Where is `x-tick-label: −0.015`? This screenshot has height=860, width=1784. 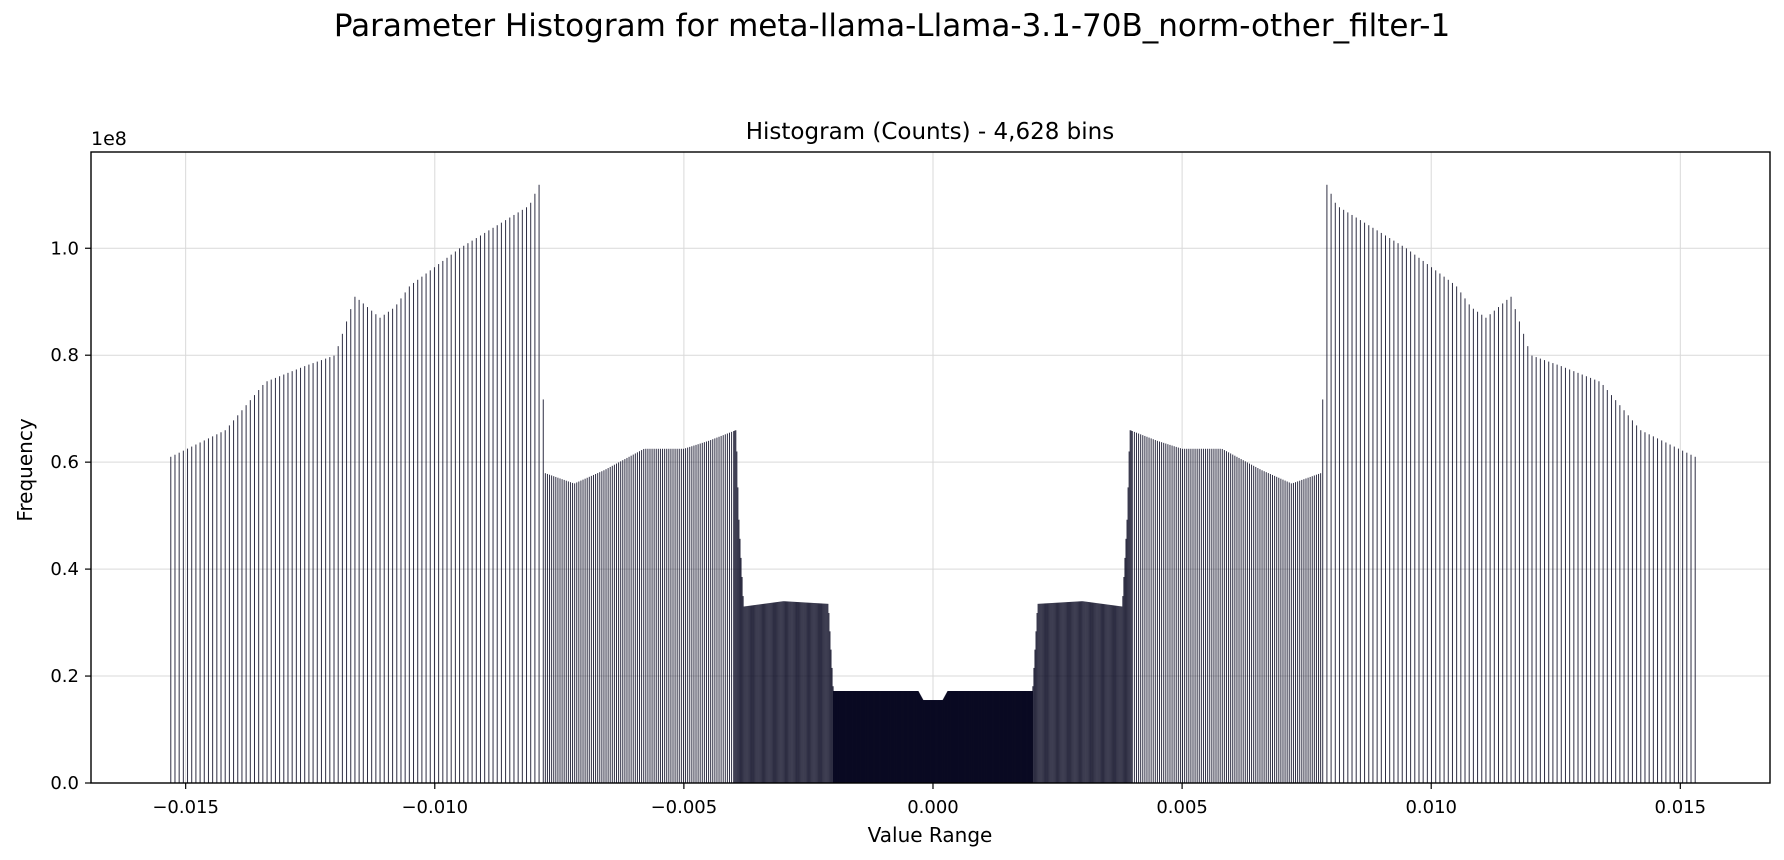 x-tick-label: −0.015 is located at coordinates (185, 807).